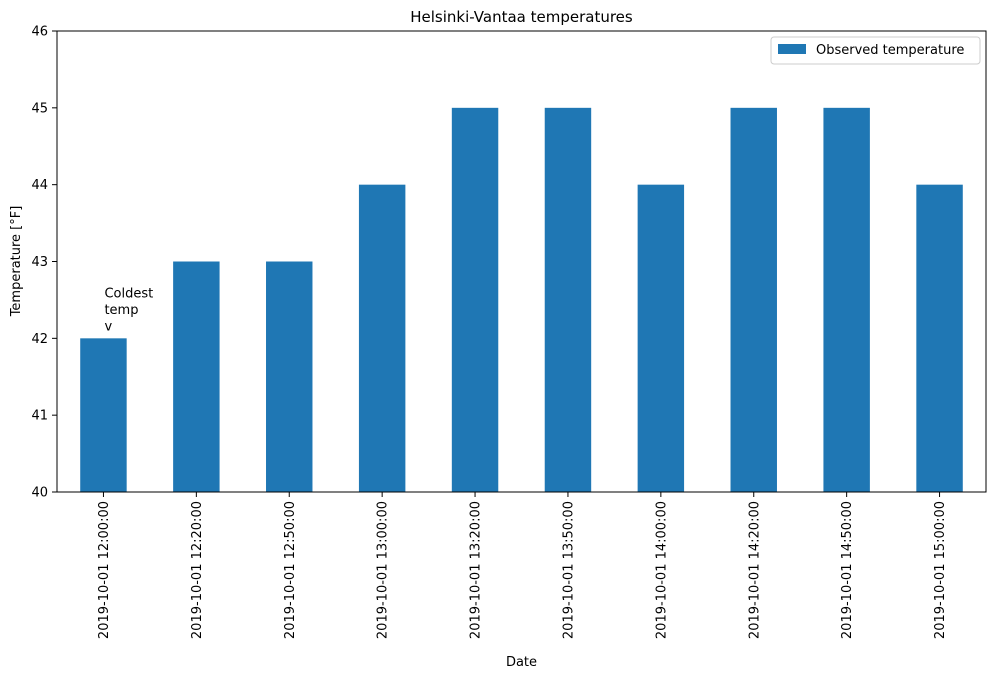 The width and height of the screenshot is (997, 683). Describe the element at coordinates (39, 339) in the screenshot. I see `y-tick-label: 42` at that location.